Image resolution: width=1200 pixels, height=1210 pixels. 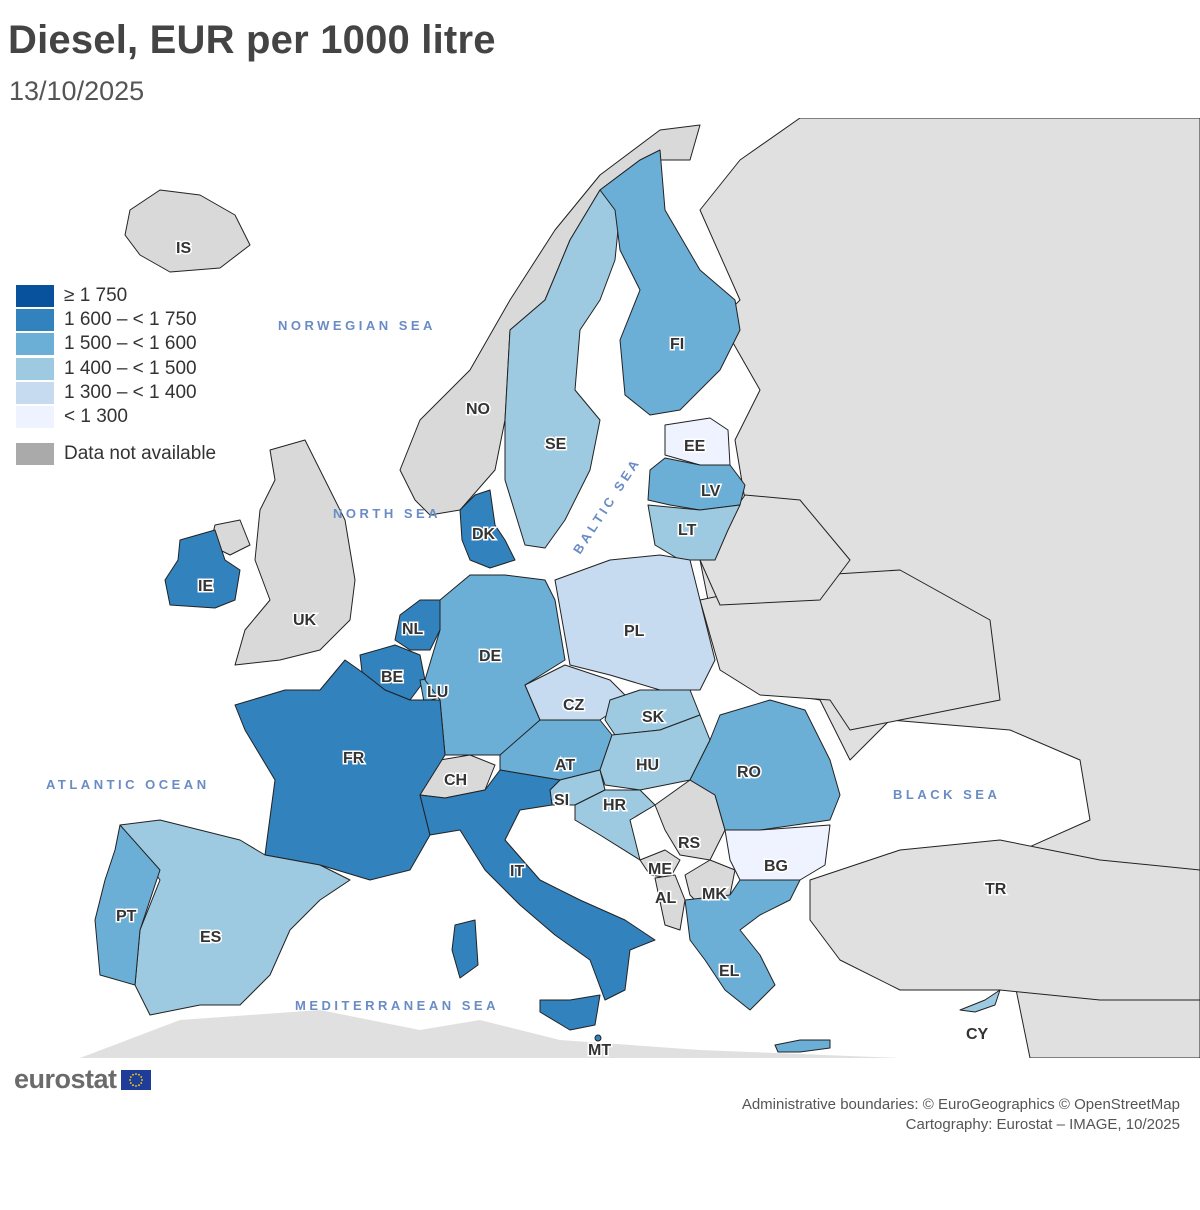 What do you see at coordinates (537, 885) in the screenshot?
I see `country-IT` at bounding box center [537, 885].